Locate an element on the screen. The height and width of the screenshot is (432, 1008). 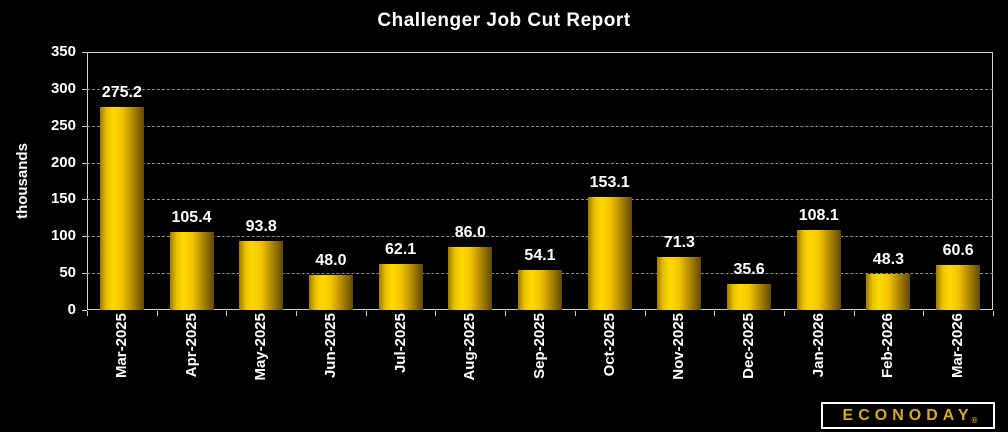
x-axis-label-Jul-2025: Jul-2025 is located at coordinates (400, 343).